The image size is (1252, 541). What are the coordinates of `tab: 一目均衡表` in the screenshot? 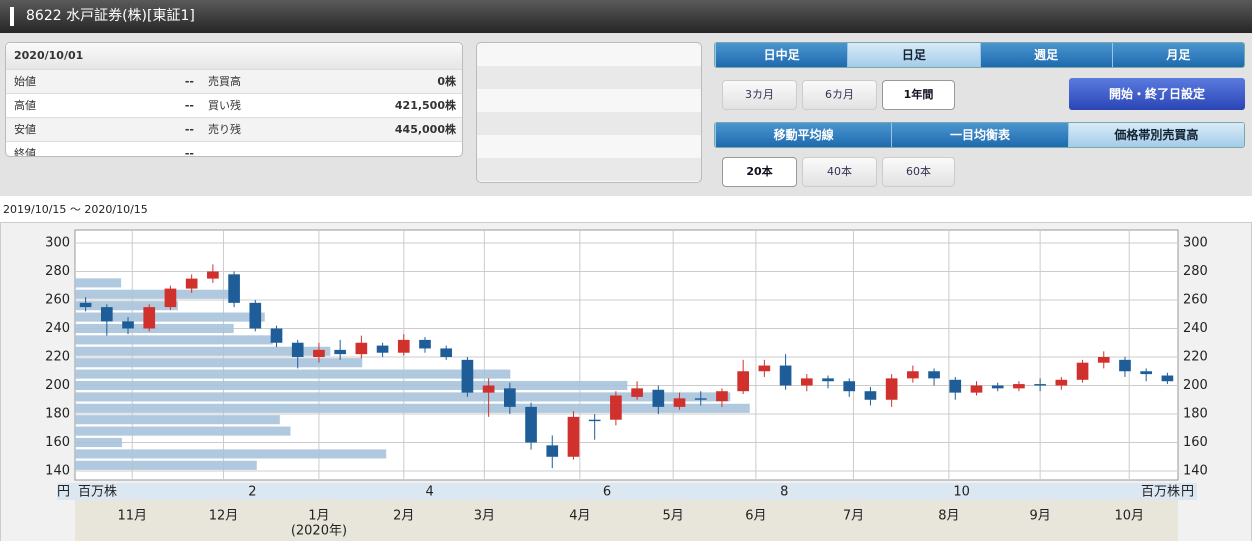 It's located at (979, 135).